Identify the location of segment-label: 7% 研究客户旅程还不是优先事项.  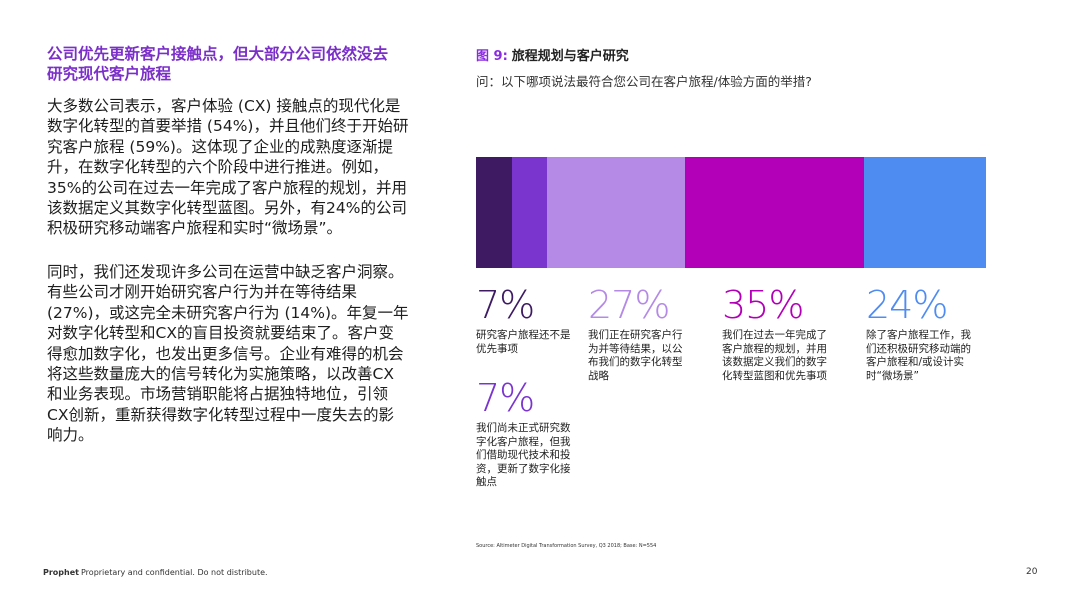
(523, 320).